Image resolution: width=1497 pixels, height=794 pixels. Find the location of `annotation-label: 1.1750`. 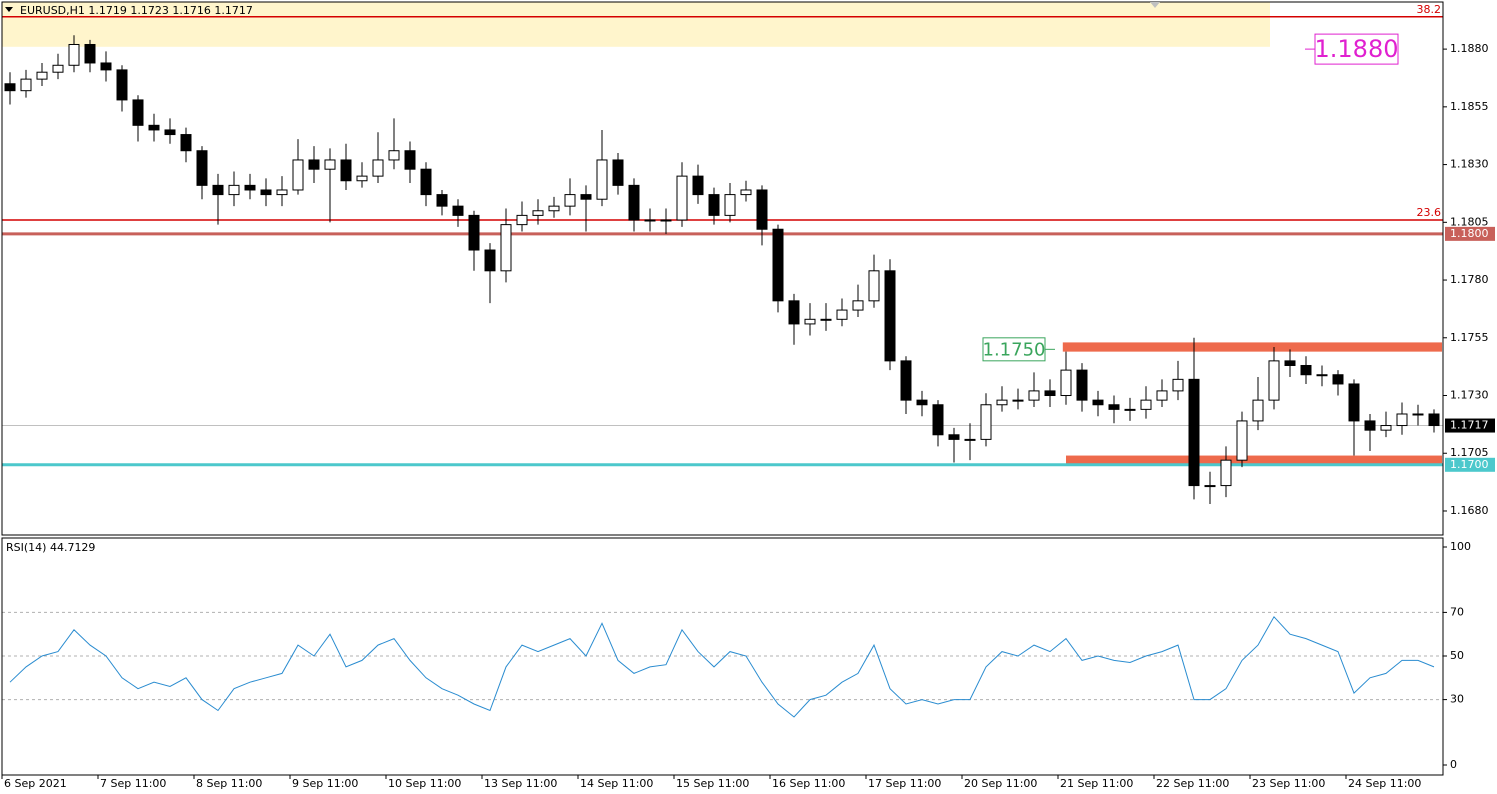

annotation-label: 1.1750 is located at coordinates (1014, 349).